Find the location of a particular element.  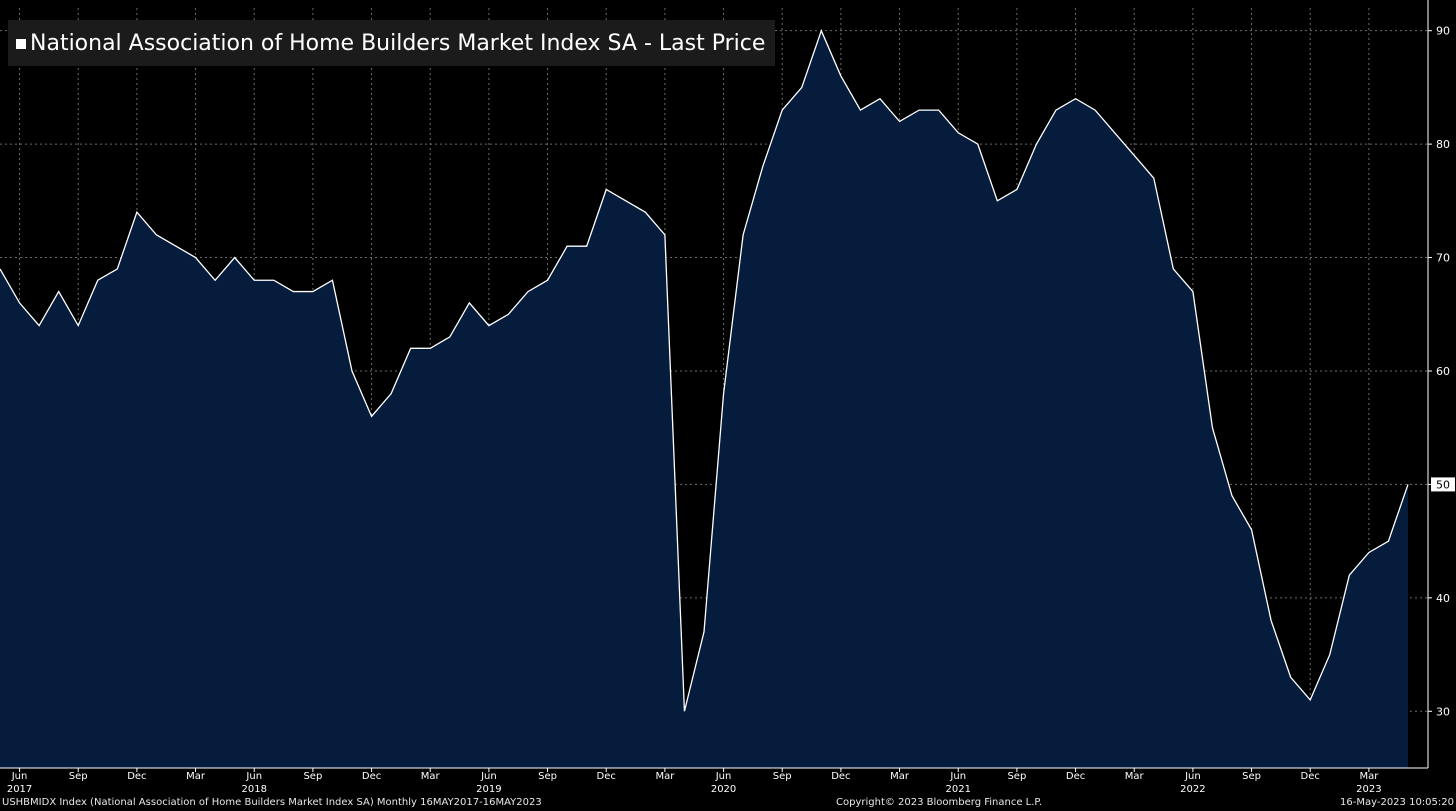

footer-timestamp: 16-May-2023 10:05:20 is located at coordinates (1397, 802).